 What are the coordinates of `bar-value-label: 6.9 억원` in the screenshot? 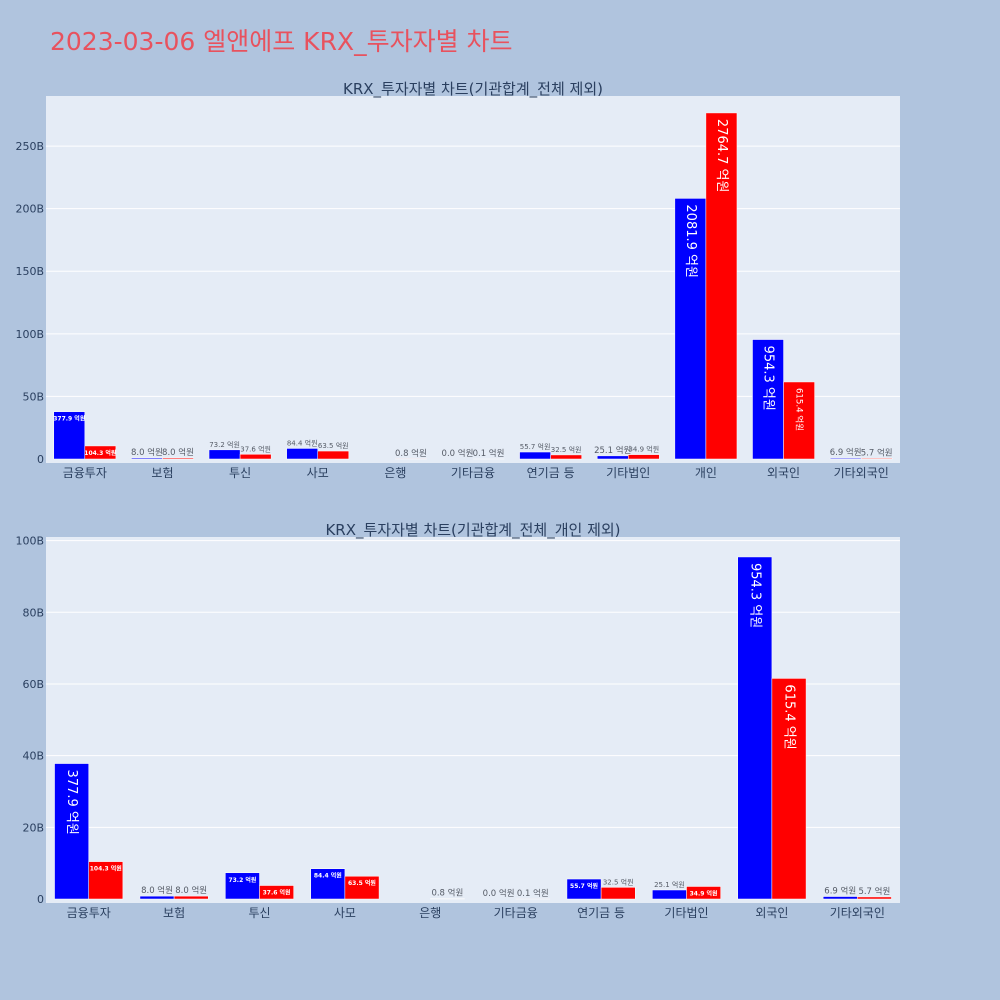 It's located at (846, 452).